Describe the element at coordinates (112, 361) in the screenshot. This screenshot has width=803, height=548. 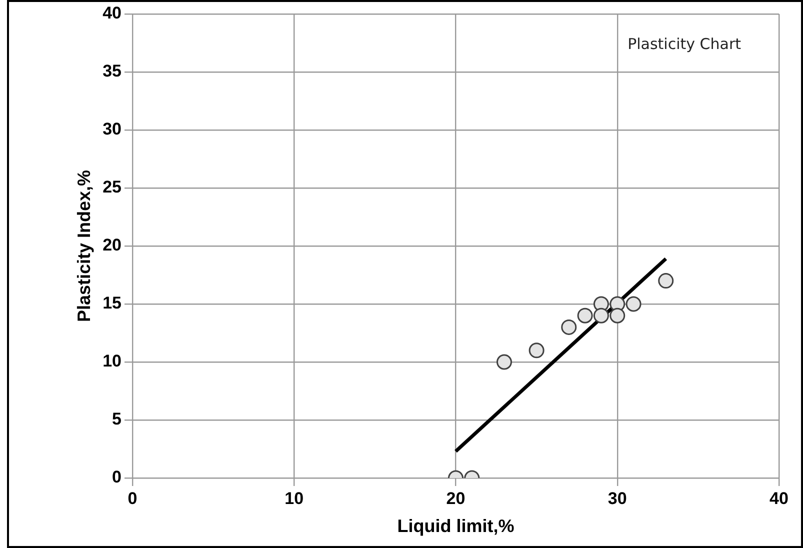
I see `y-tick-label: 10` at that location.